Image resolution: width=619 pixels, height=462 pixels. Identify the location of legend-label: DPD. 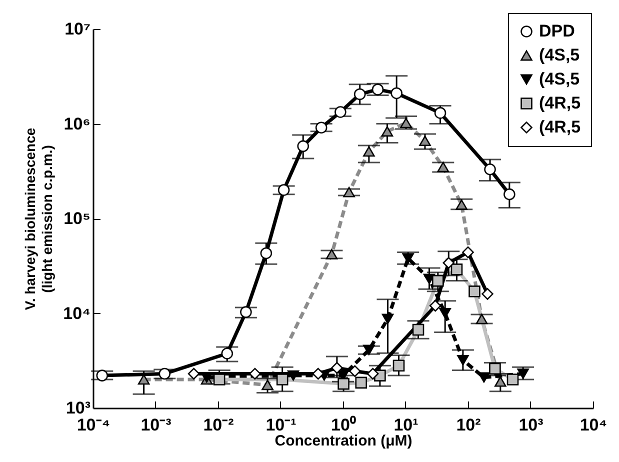
(557, 31).